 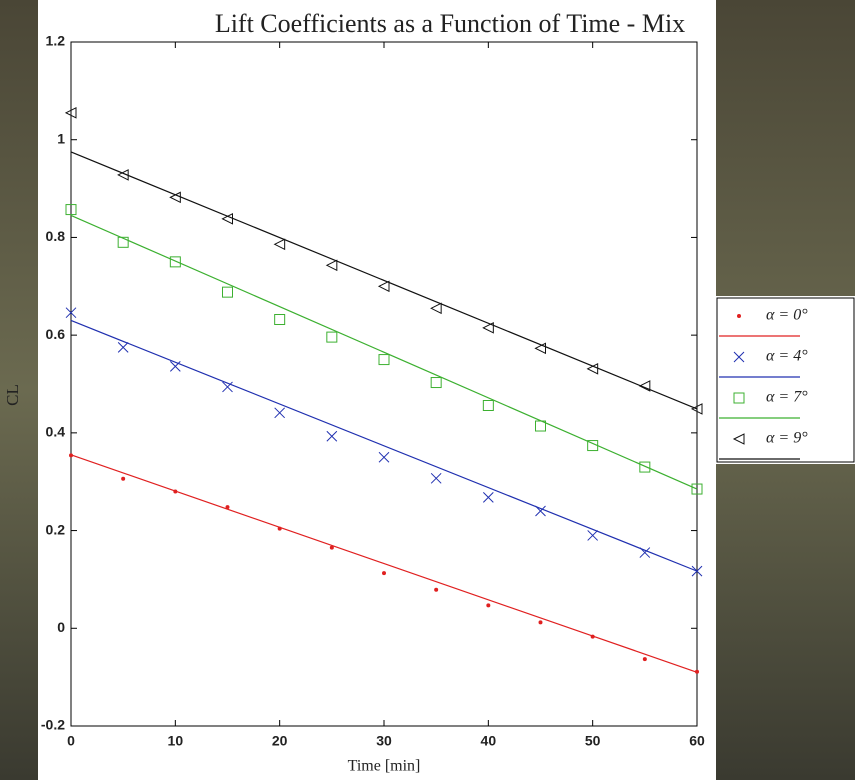 I want to click on x-tick-label: 50, so click(x=593, y=741).